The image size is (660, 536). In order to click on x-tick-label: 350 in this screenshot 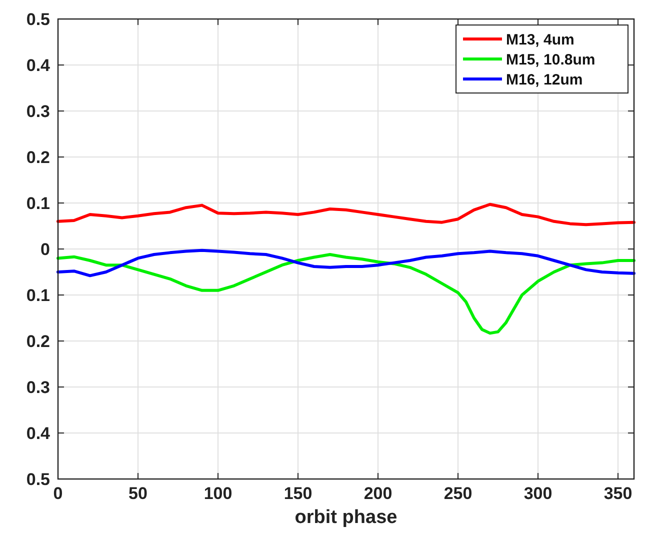, I will do `click(618, 493)`.